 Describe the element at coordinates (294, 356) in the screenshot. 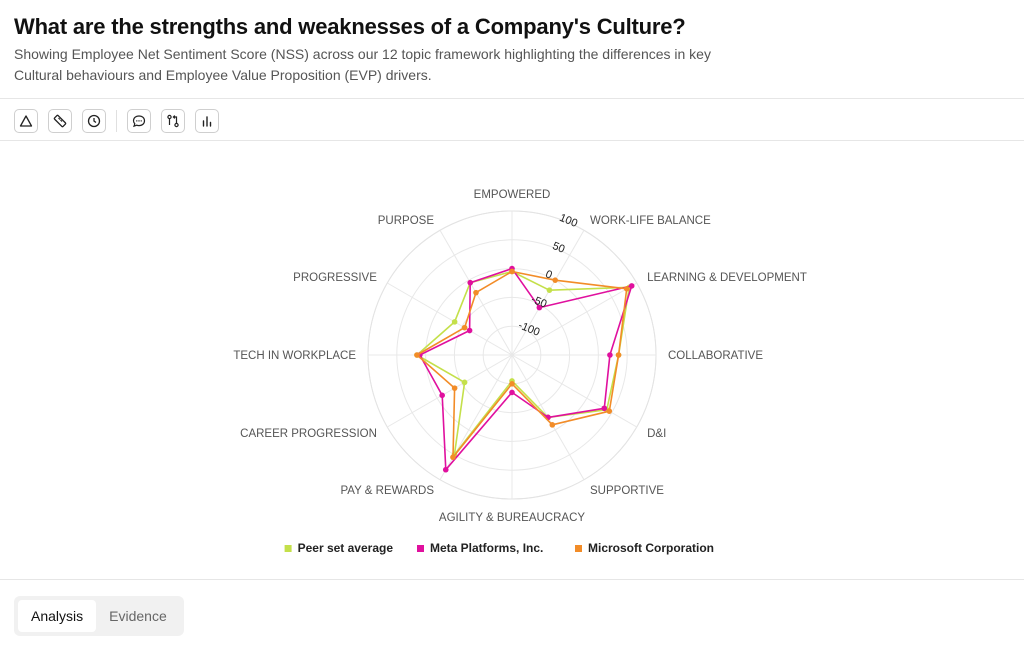

I see `category-label: TECH IN WORKPLACE` at that location.